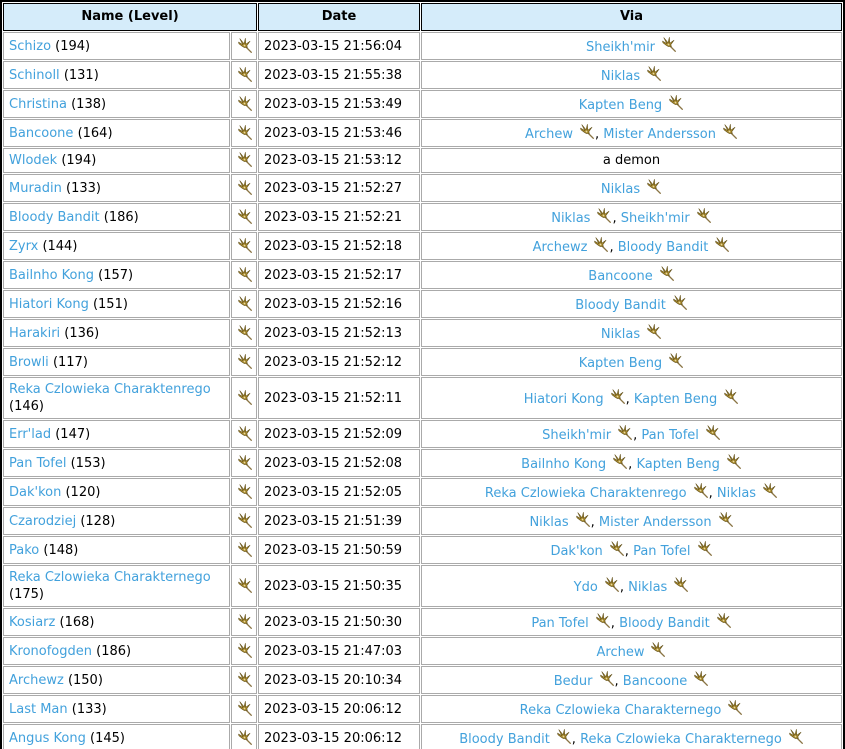 The width and height of the screenshot is (845, 749). Describe the element at coordinates (51, 275) in the screenshot. I see `victim-link: Bailnho Kong` at that location.